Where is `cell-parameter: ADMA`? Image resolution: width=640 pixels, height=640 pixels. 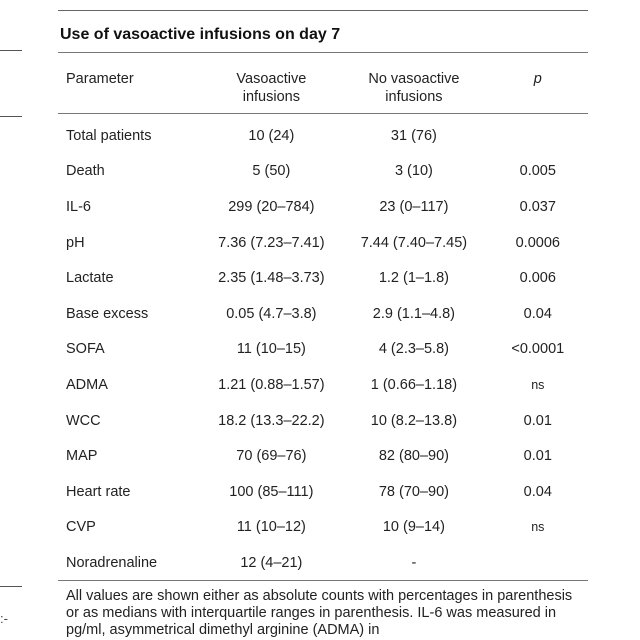
cell-parameter: ADMA is located at coordinates (87, 384).